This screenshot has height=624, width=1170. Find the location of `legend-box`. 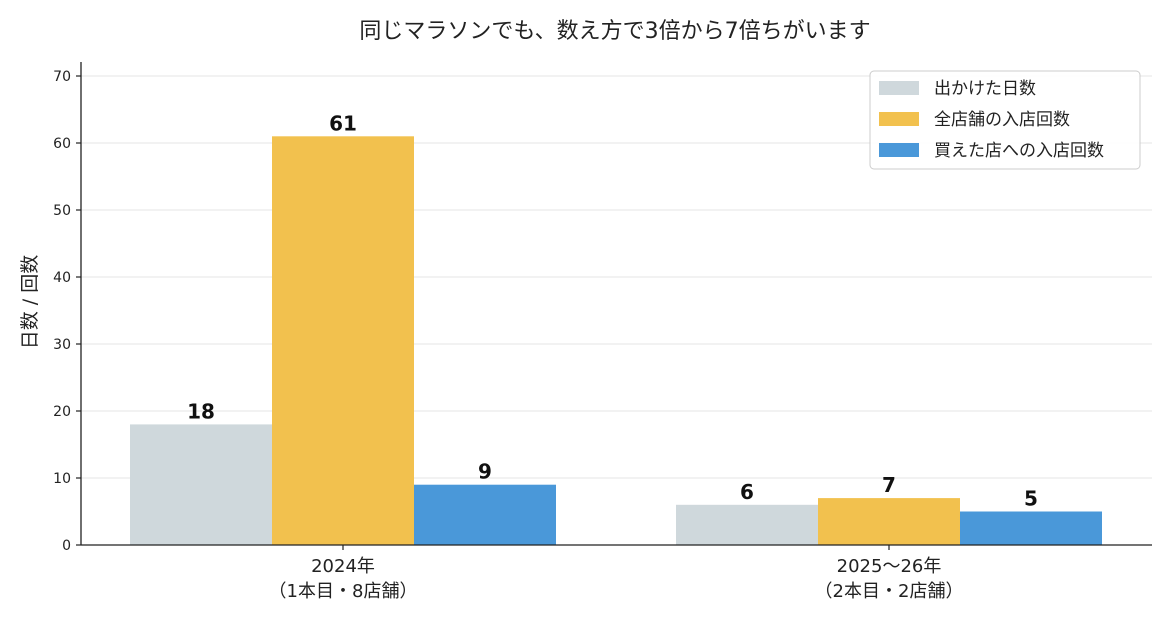

legend-box is located at coordinates (1005, 120).